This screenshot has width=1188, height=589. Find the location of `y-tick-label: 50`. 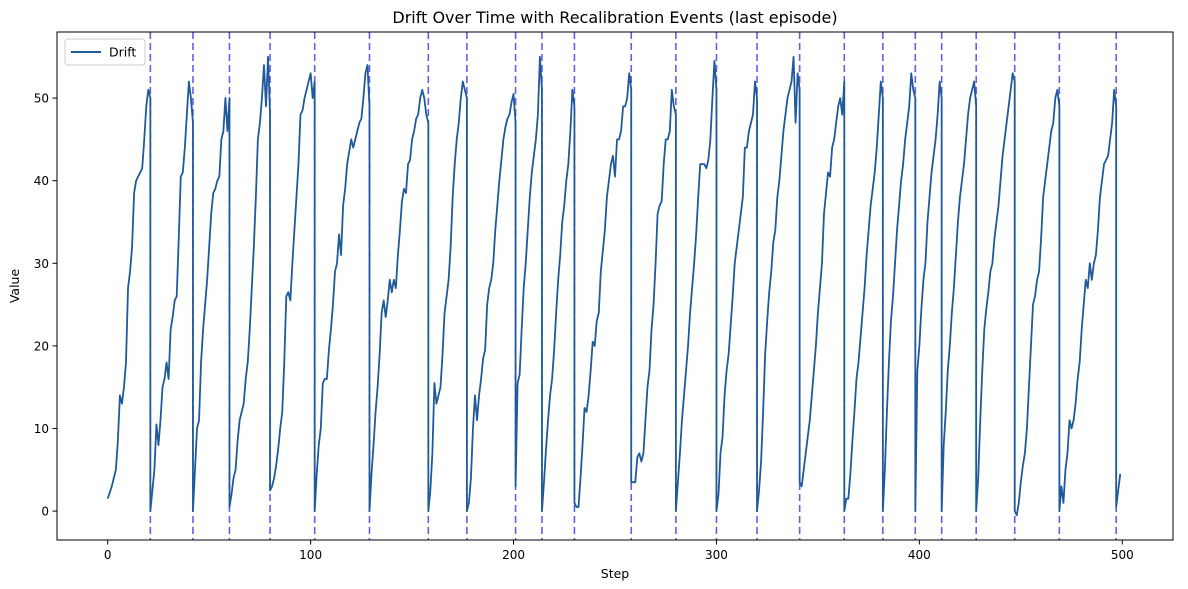

y-tick-label: 50 is located at coordinates (41, 99).